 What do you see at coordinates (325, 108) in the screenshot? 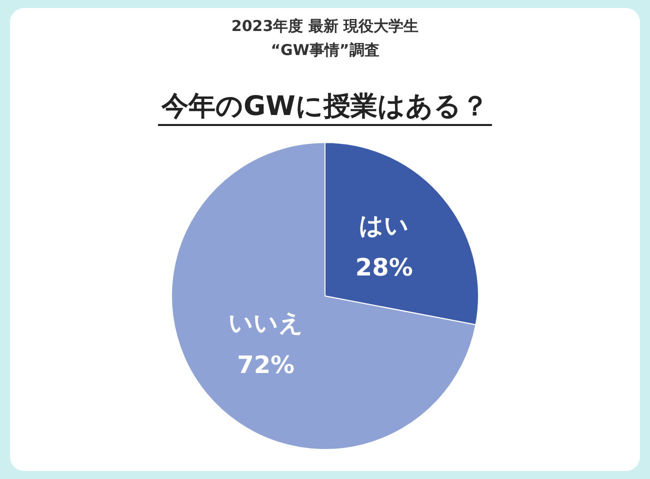
I see `chart-title: 今年のGWに授業はある？` at bounding box center [325, 108].